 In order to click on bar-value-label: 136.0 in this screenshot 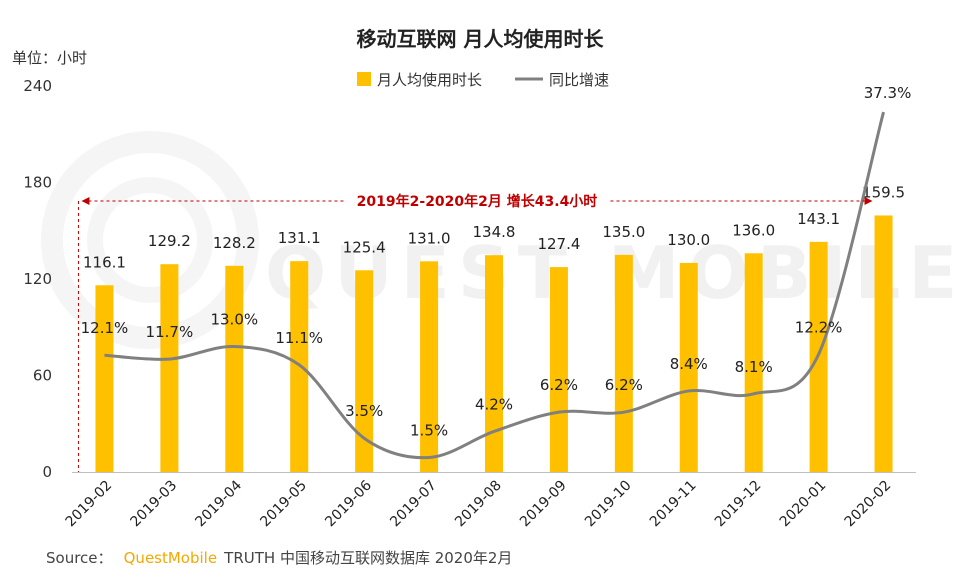, I will do `click(753, 230)`.